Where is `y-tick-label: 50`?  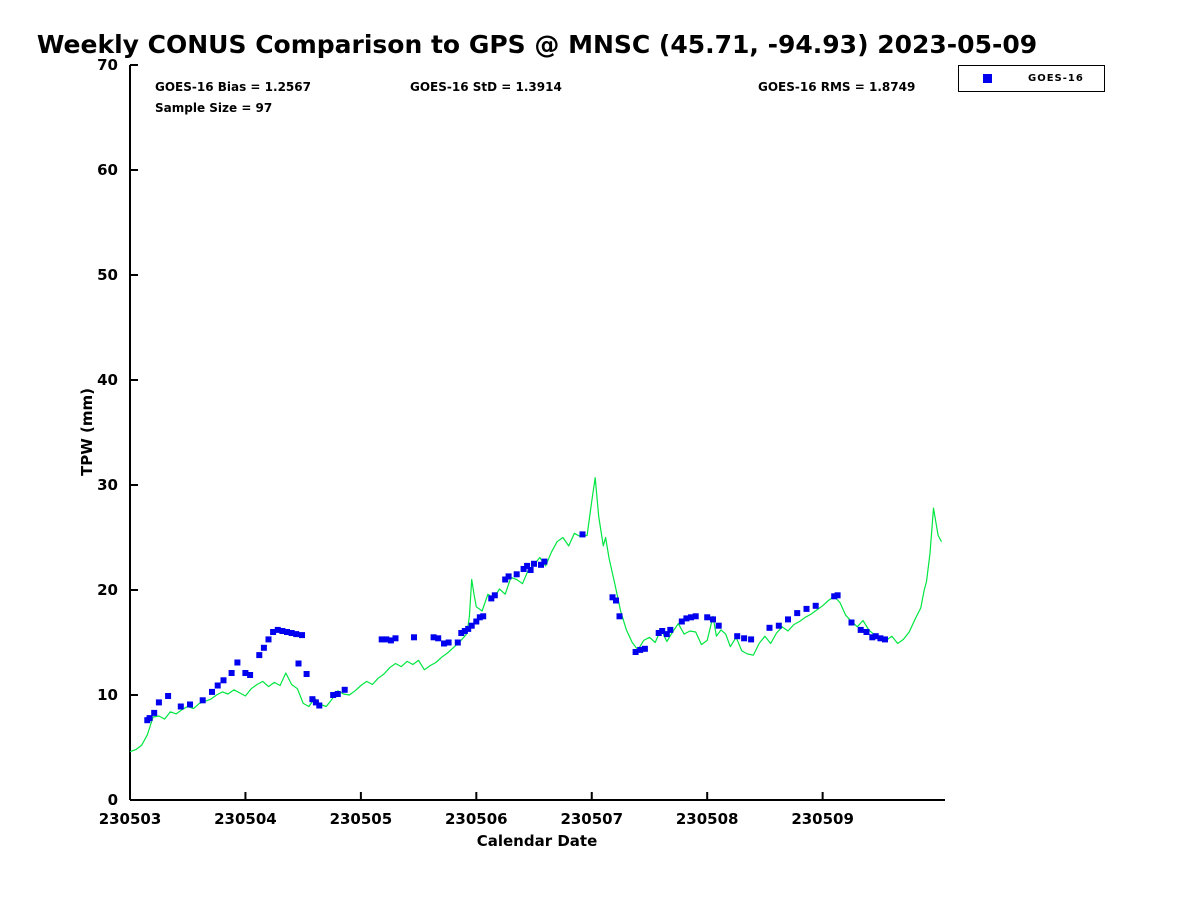
y-tick-label: 50 is located at coordinates (107, 275).